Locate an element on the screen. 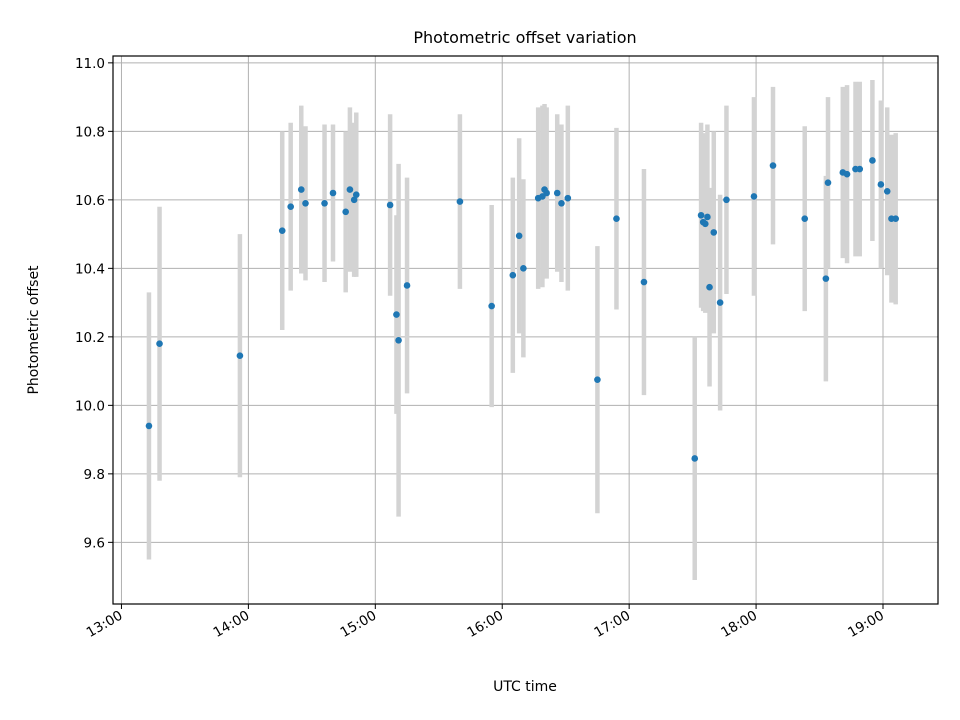  y-tick-label: 10.8 is located at coordinates (90, 132).